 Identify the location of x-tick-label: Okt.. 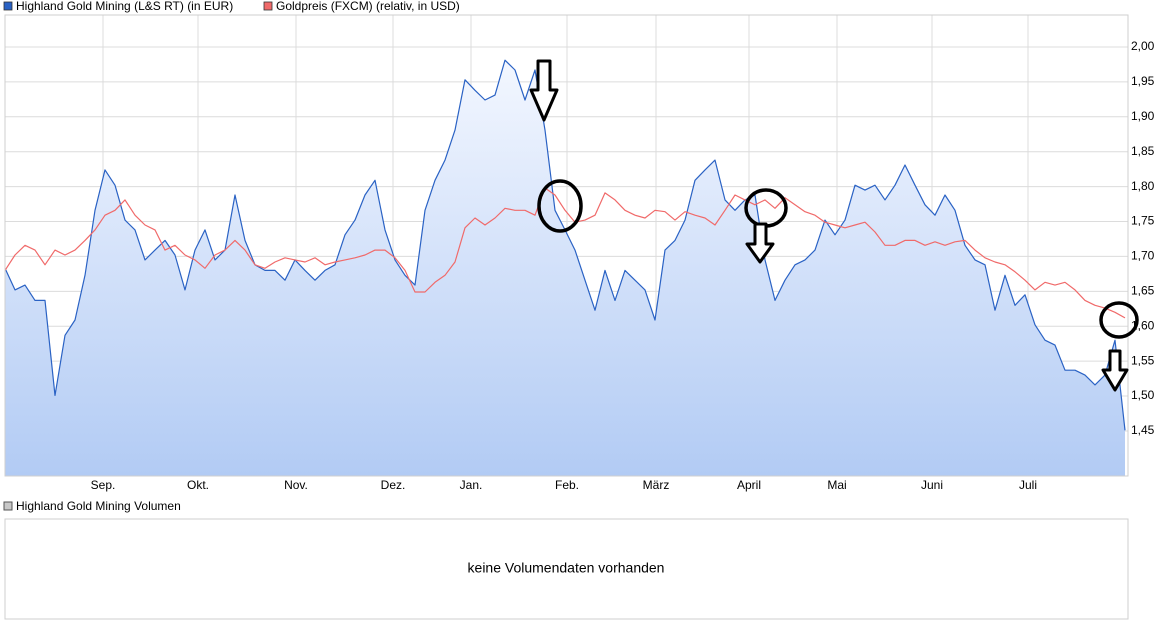
(198, 485).